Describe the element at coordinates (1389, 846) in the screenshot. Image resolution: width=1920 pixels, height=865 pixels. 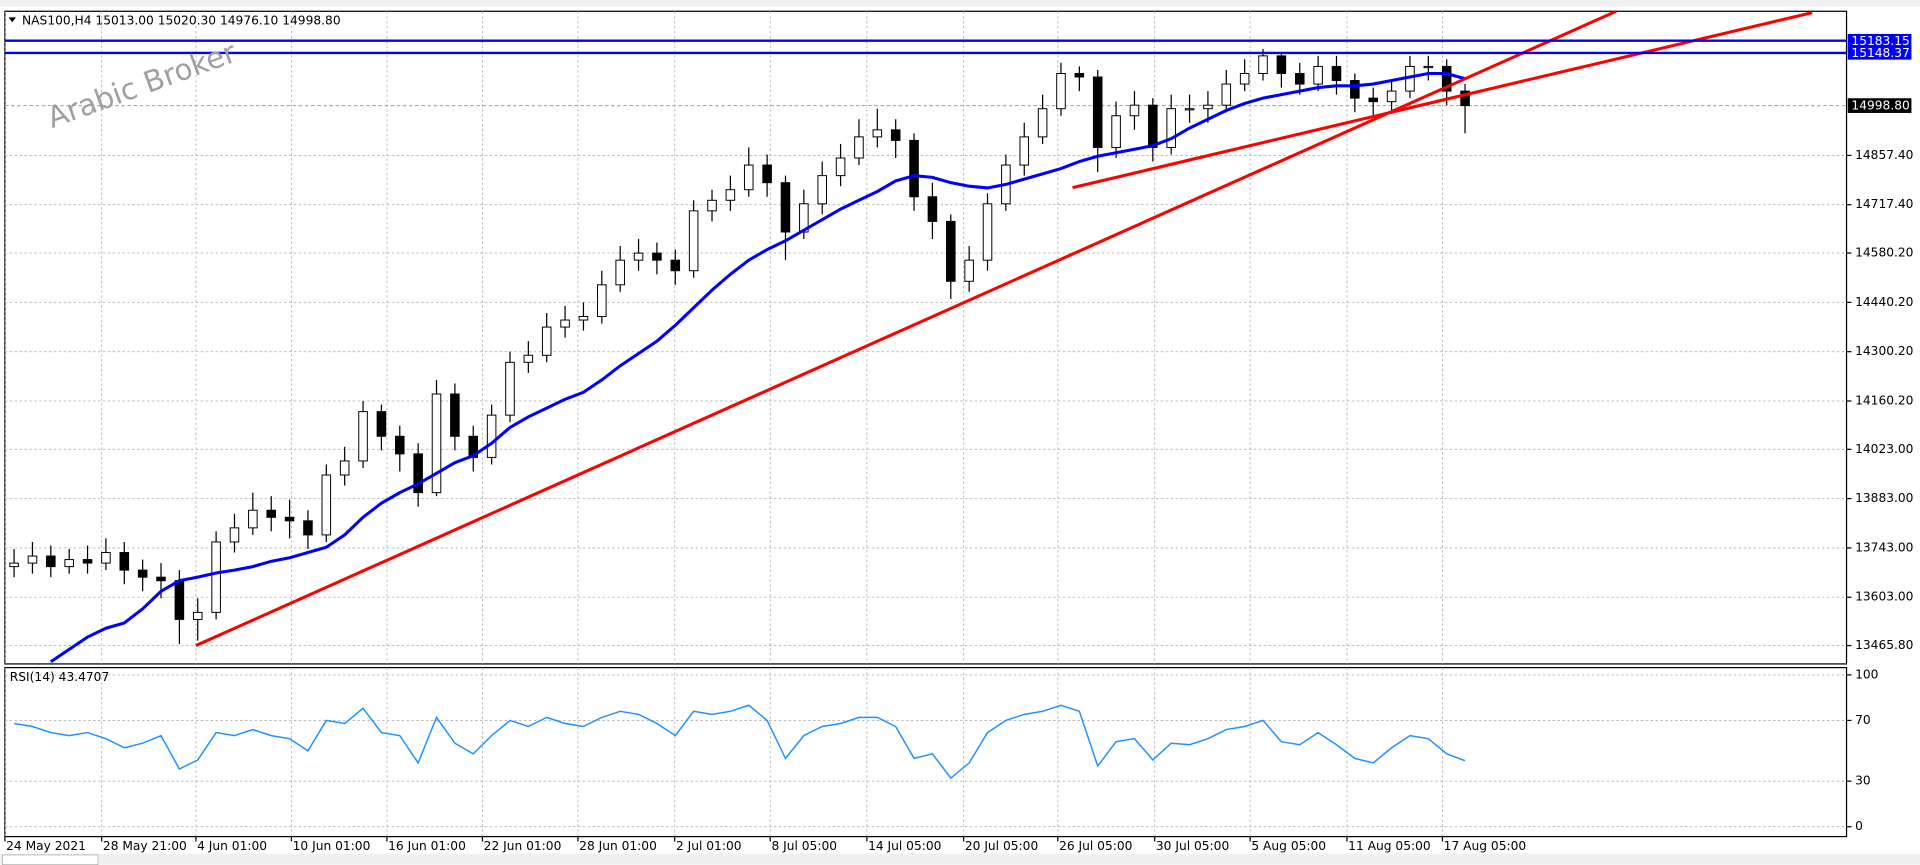
I see `x-tick-label: 11 Aug 05:00` at that location.